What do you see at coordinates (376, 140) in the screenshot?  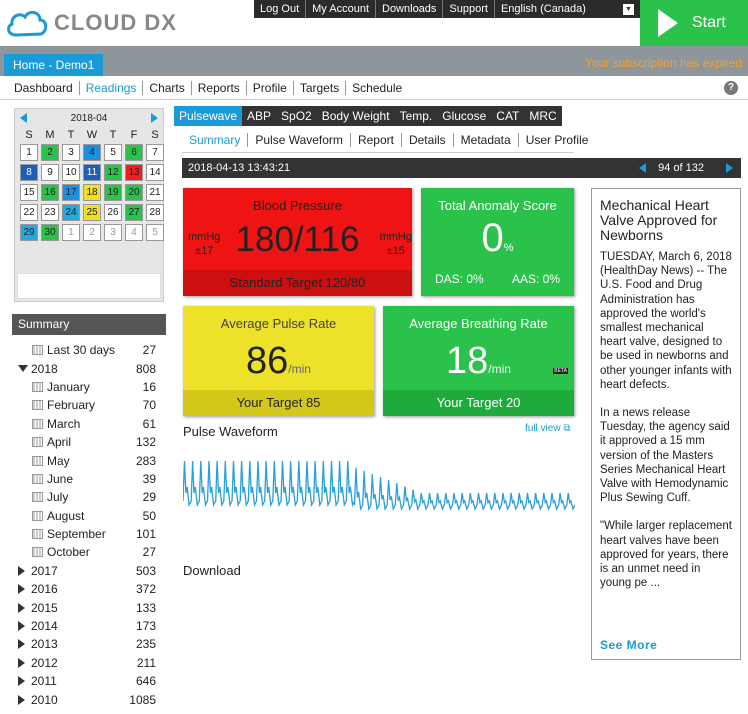 I see `tab-report: Report` at bounding box center [376, 140].